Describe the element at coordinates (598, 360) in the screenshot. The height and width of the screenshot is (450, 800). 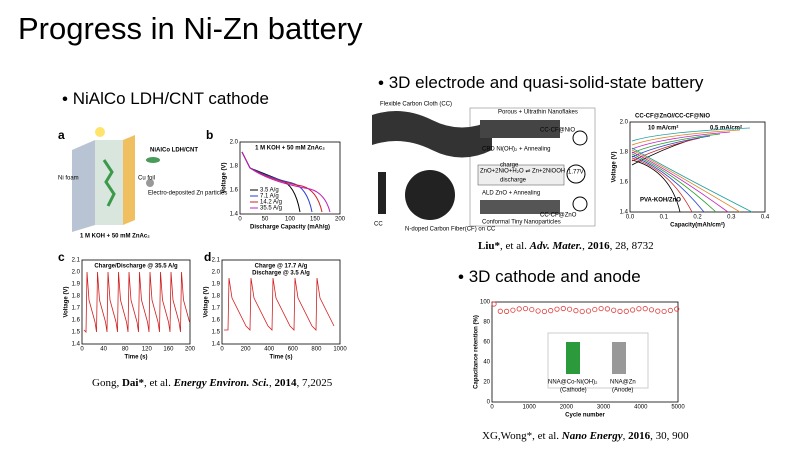
I see `inset-photo` at that location.